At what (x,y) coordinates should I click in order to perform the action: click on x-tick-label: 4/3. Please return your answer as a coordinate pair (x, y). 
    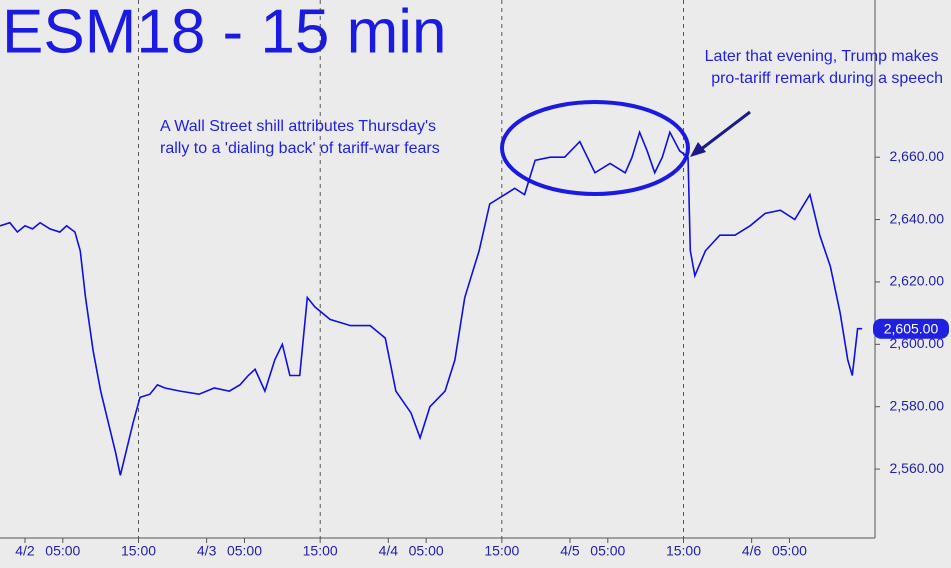
    Looking at the image, I should click on (207, 551).